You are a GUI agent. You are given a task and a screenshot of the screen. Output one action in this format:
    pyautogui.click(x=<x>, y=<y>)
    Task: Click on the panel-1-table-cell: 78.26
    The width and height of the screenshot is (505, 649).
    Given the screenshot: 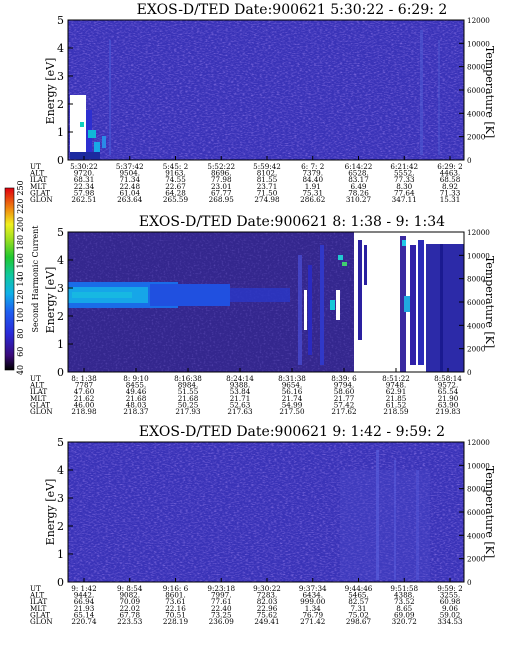 What is the action you would take?
    pyautogui.click(x=358, y=192)
    